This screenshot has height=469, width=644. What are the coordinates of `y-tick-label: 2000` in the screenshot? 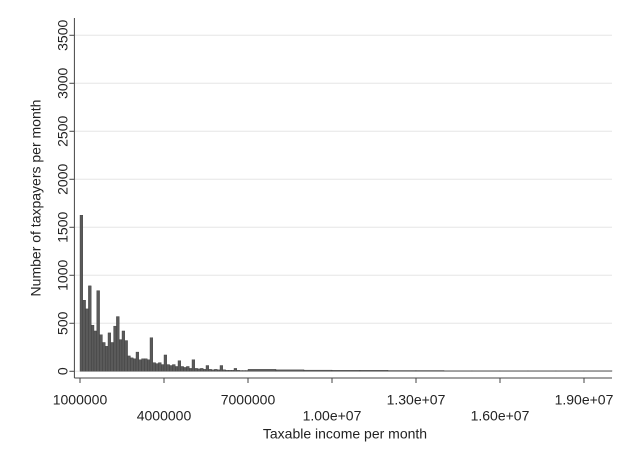 It's located at (63, 178).